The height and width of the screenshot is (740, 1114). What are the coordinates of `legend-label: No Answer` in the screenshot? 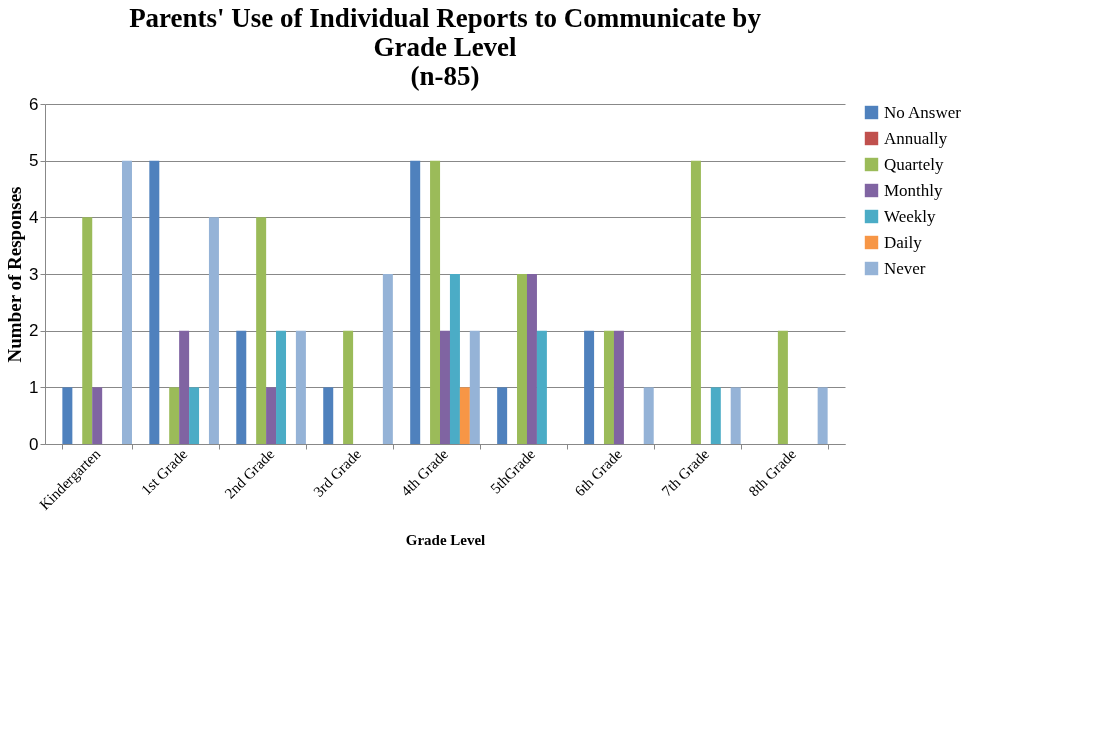 It's located at (923, 112).